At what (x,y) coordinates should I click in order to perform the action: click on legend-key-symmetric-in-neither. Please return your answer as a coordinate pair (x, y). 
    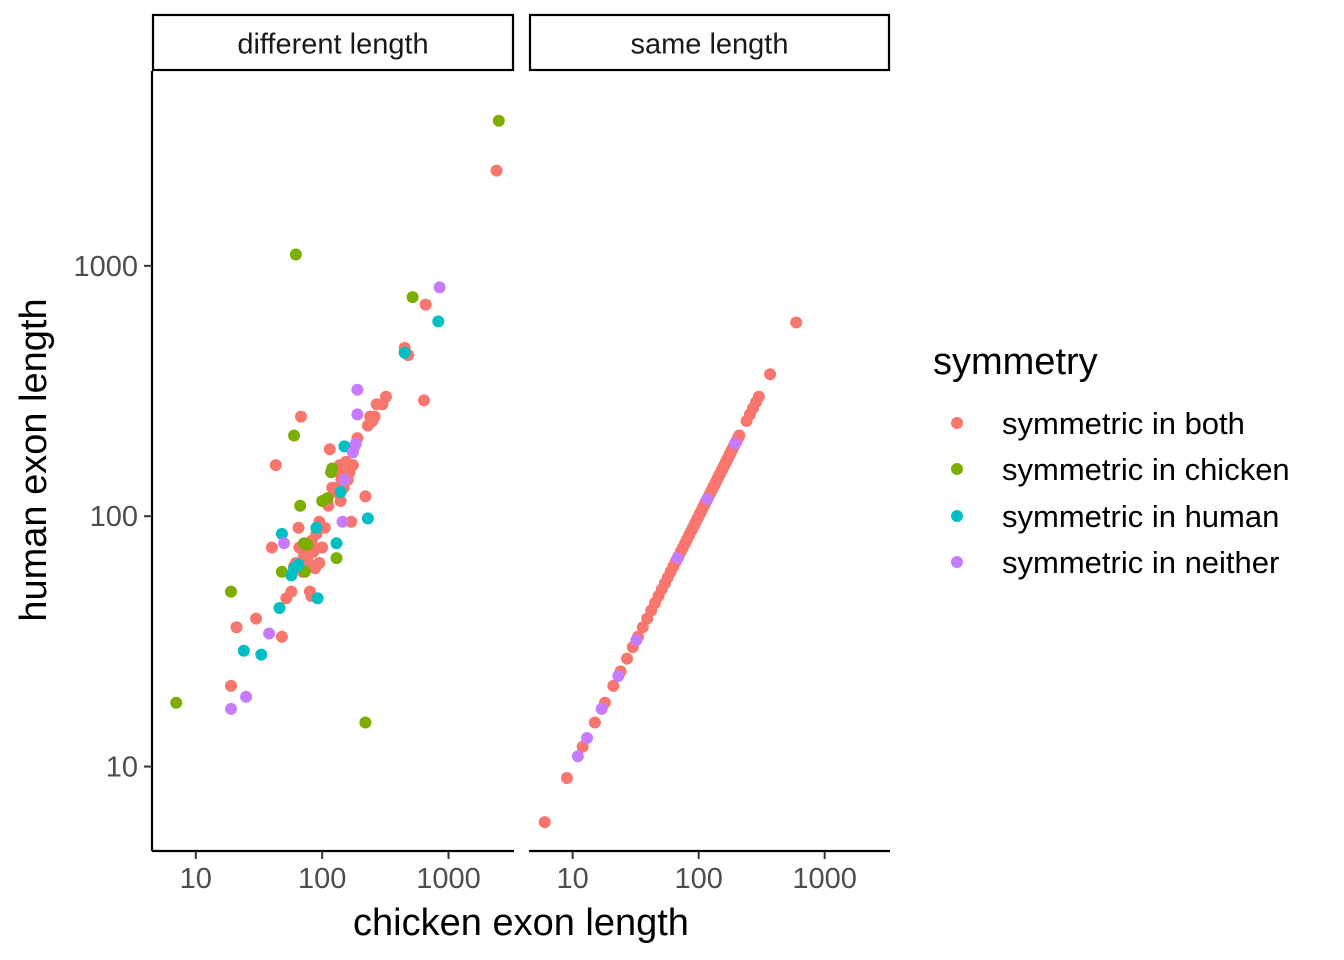
    Looking at the image, I should click on (957, 562).